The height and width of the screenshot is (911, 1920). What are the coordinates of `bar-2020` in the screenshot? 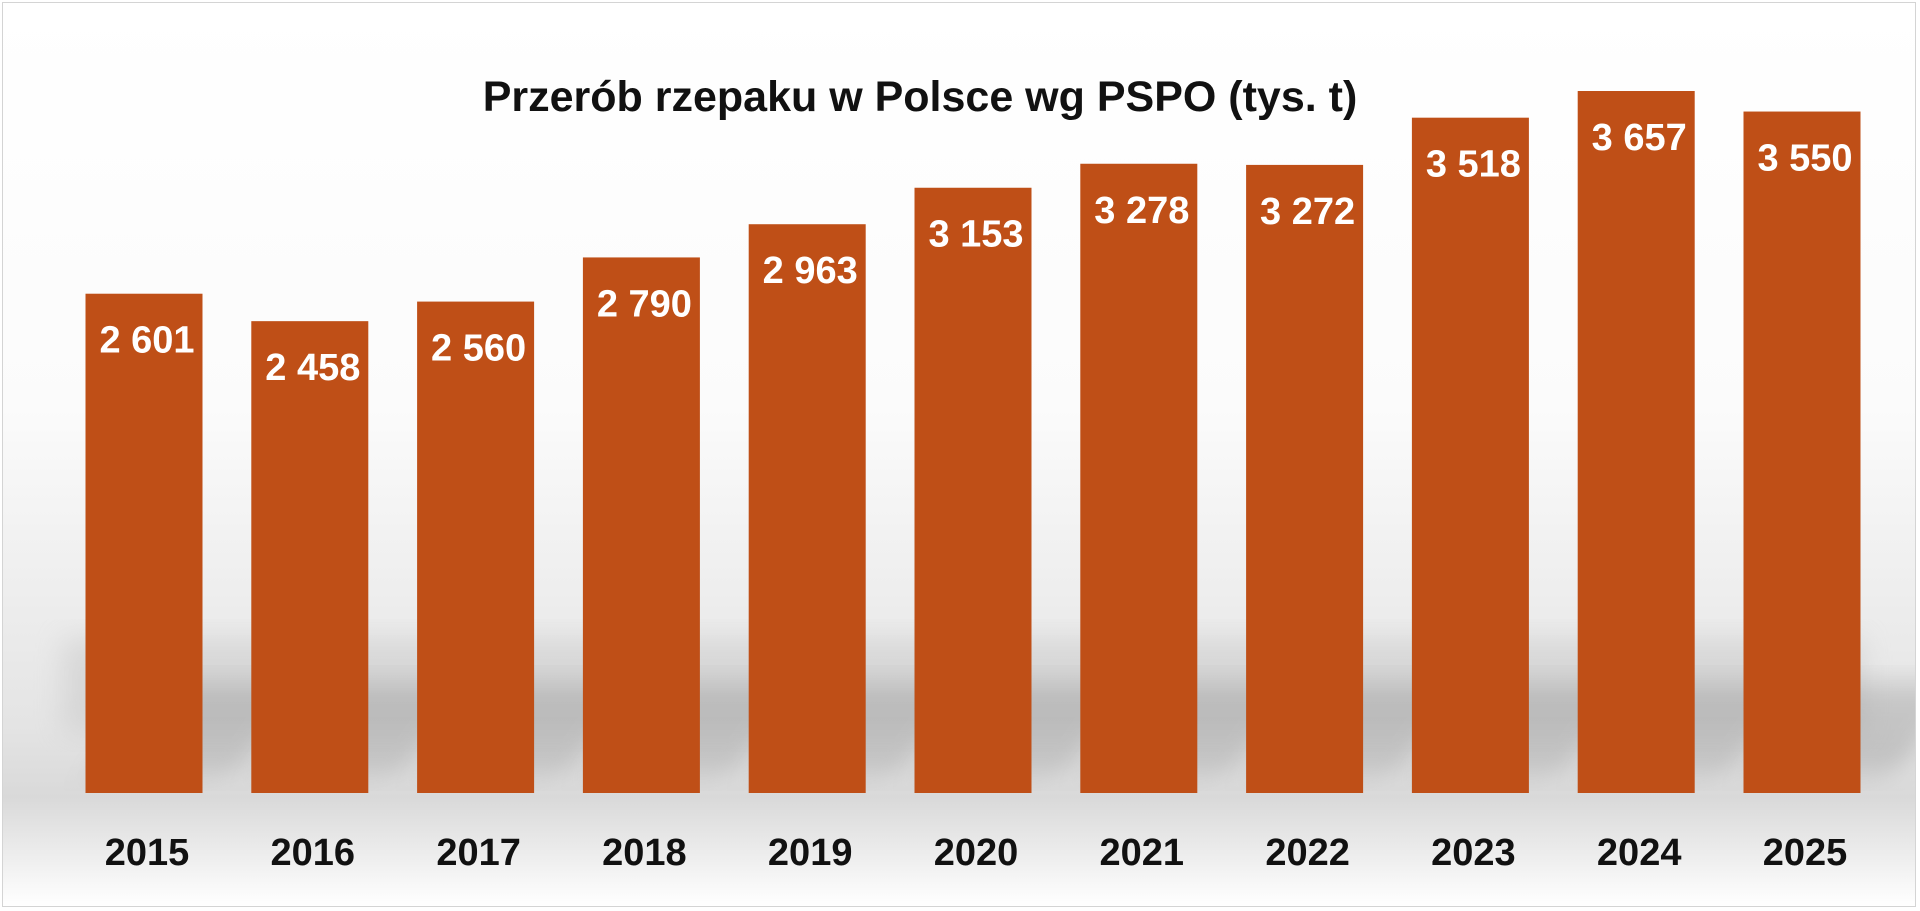 It's located at (973, 490).